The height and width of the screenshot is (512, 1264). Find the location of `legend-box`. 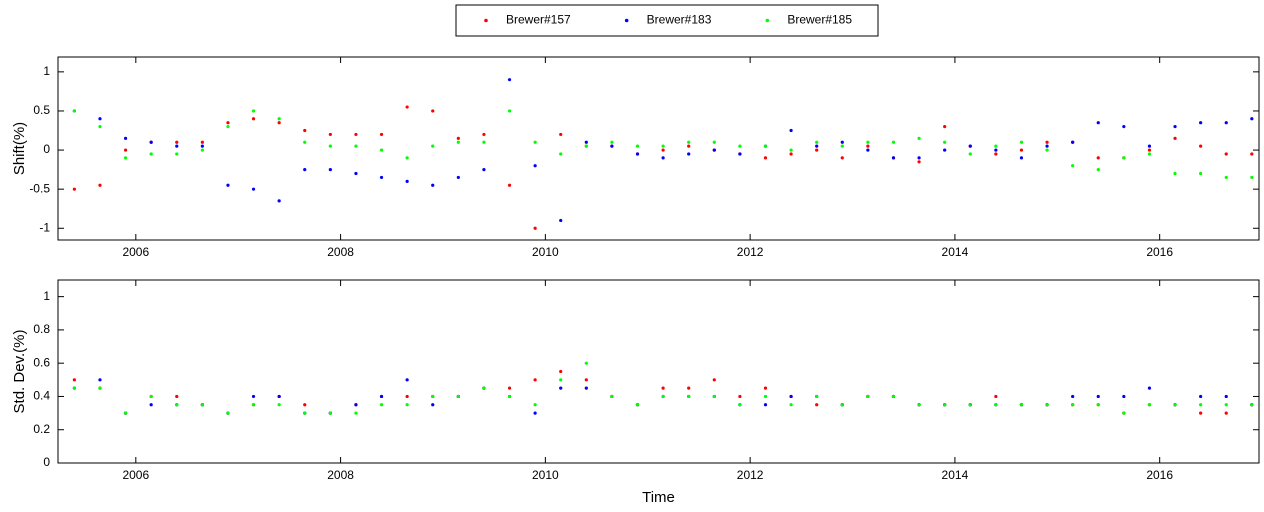

legend-box is located at coordinates (667, 20).